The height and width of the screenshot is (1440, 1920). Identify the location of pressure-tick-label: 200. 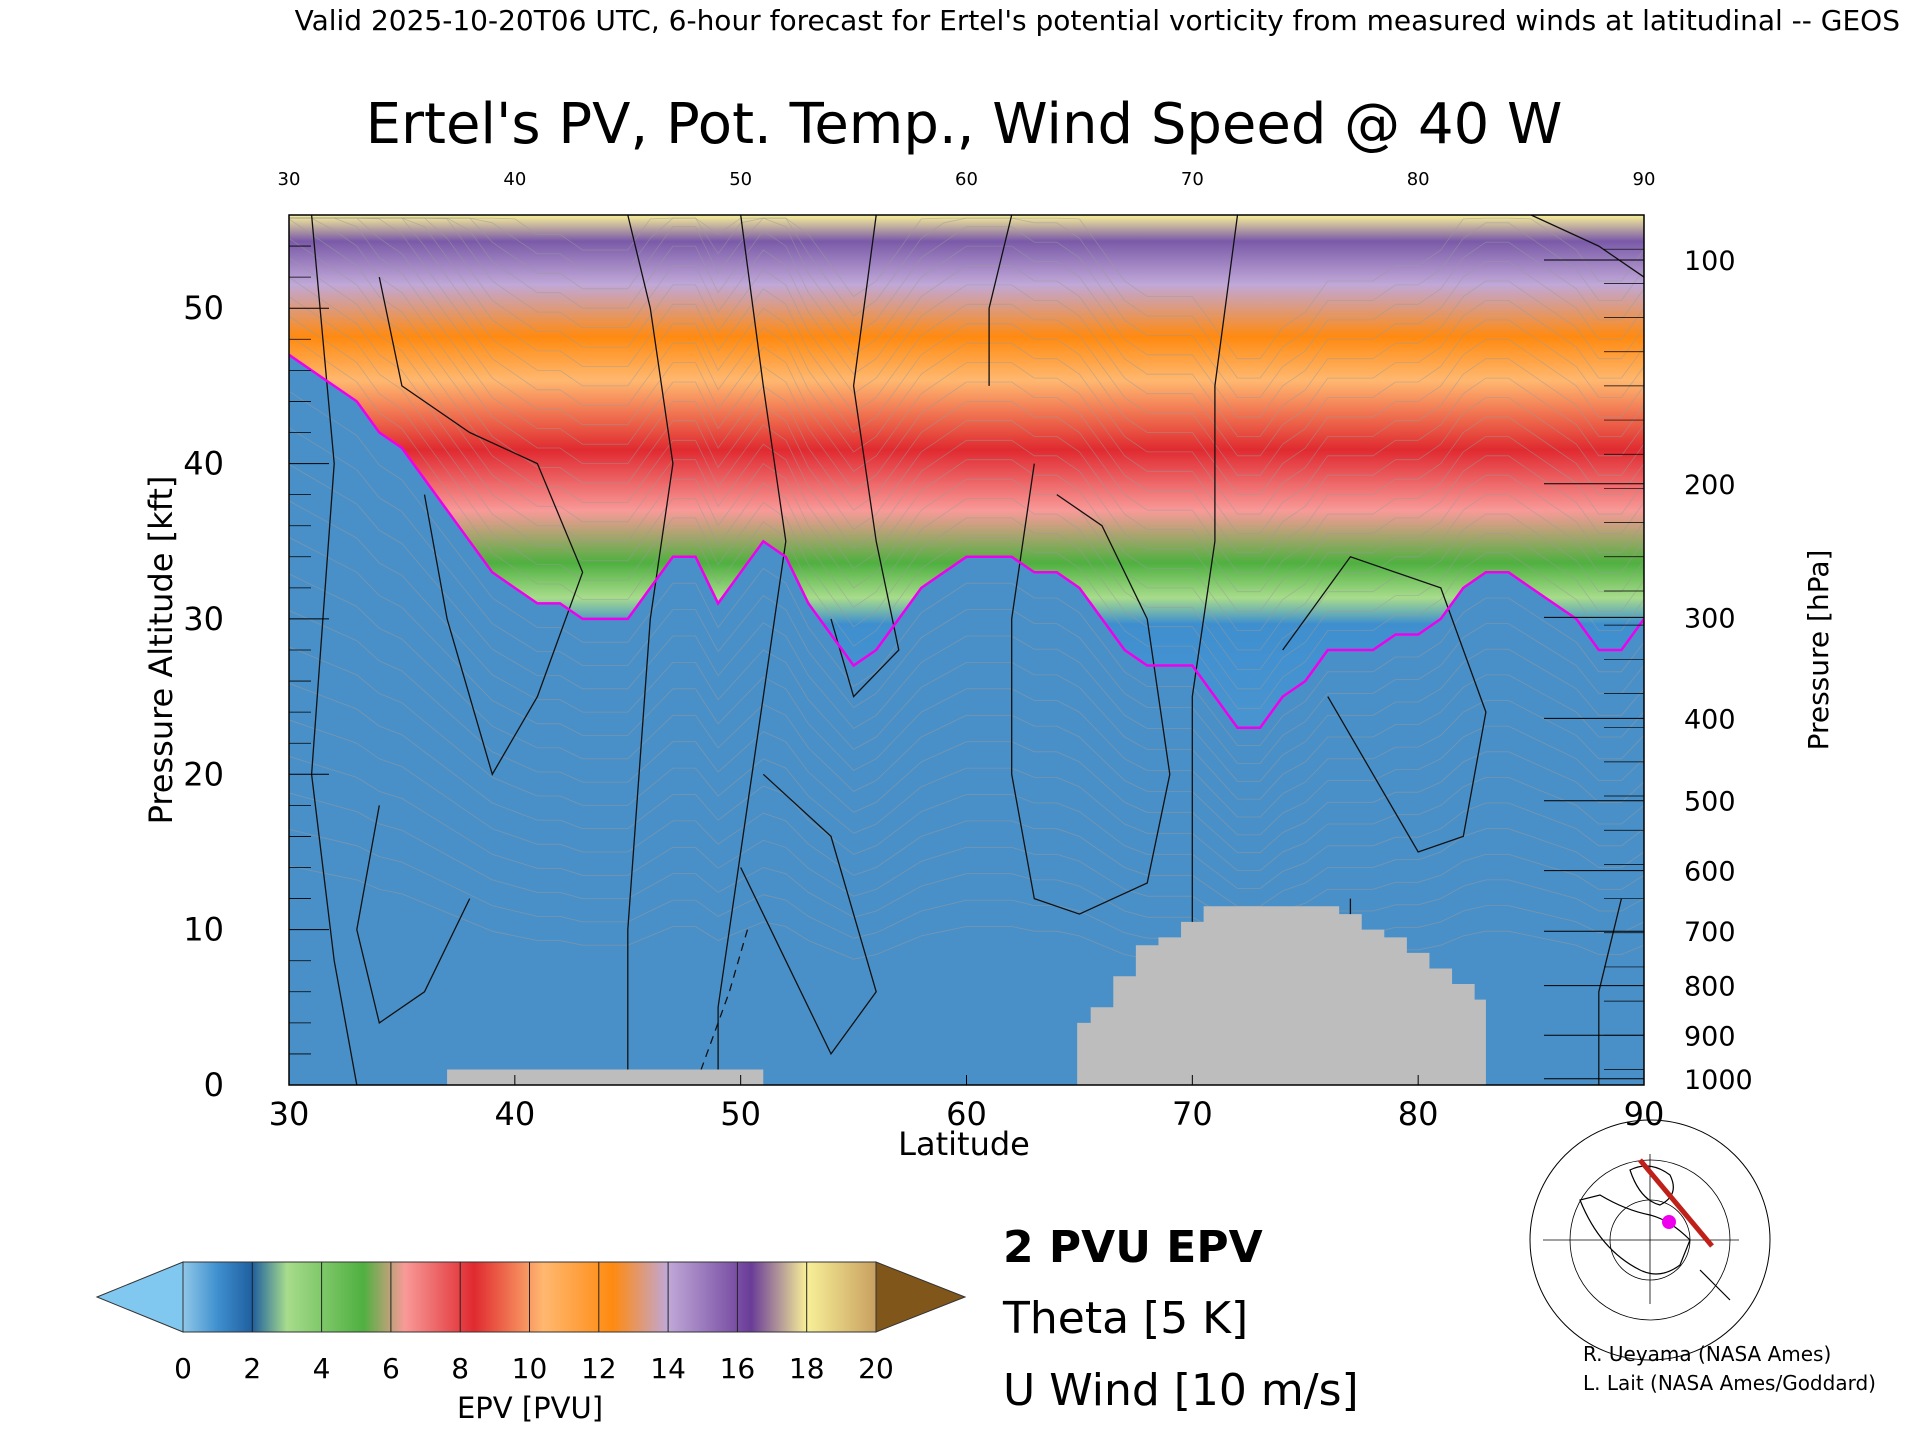
(1710, 485).